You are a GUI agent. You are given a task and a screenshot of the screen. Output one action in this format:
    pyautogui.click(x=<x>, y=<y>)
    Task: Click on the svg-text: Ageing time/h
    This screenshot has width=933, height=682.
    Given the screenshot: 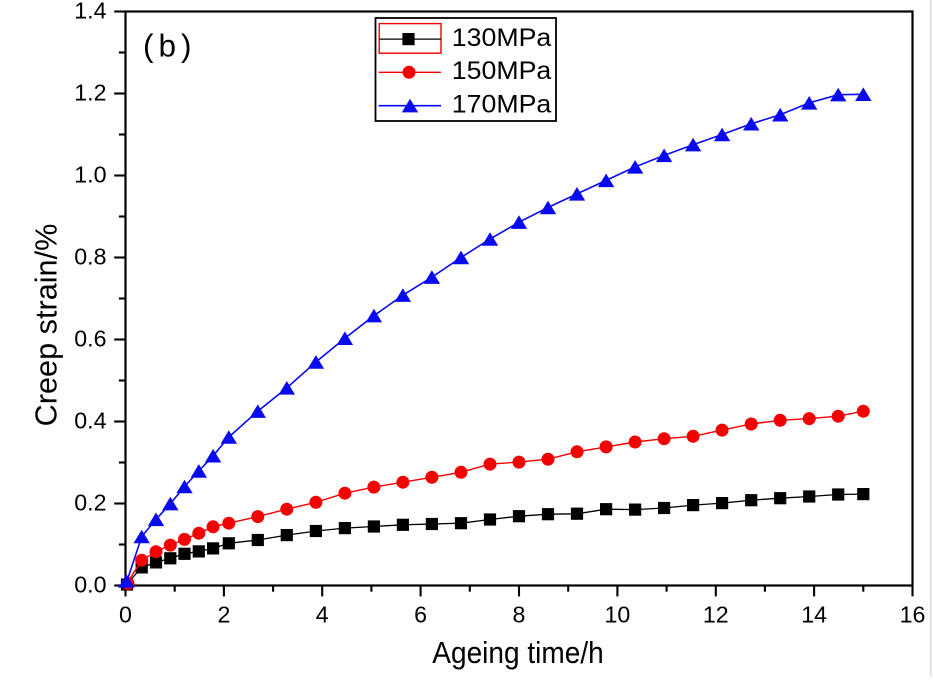 What is the action you would take?
    pyautogui.click(x=517, y=653)
    